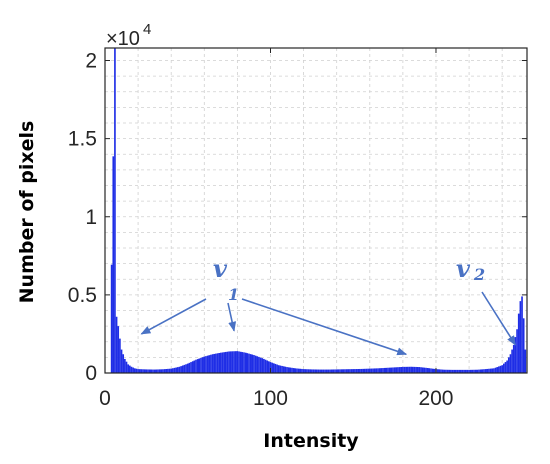 The image size is (550, 464). Describe the element at coordinates (435, 398) in the screenshot. I see `x-tick-label: 200` at that location.